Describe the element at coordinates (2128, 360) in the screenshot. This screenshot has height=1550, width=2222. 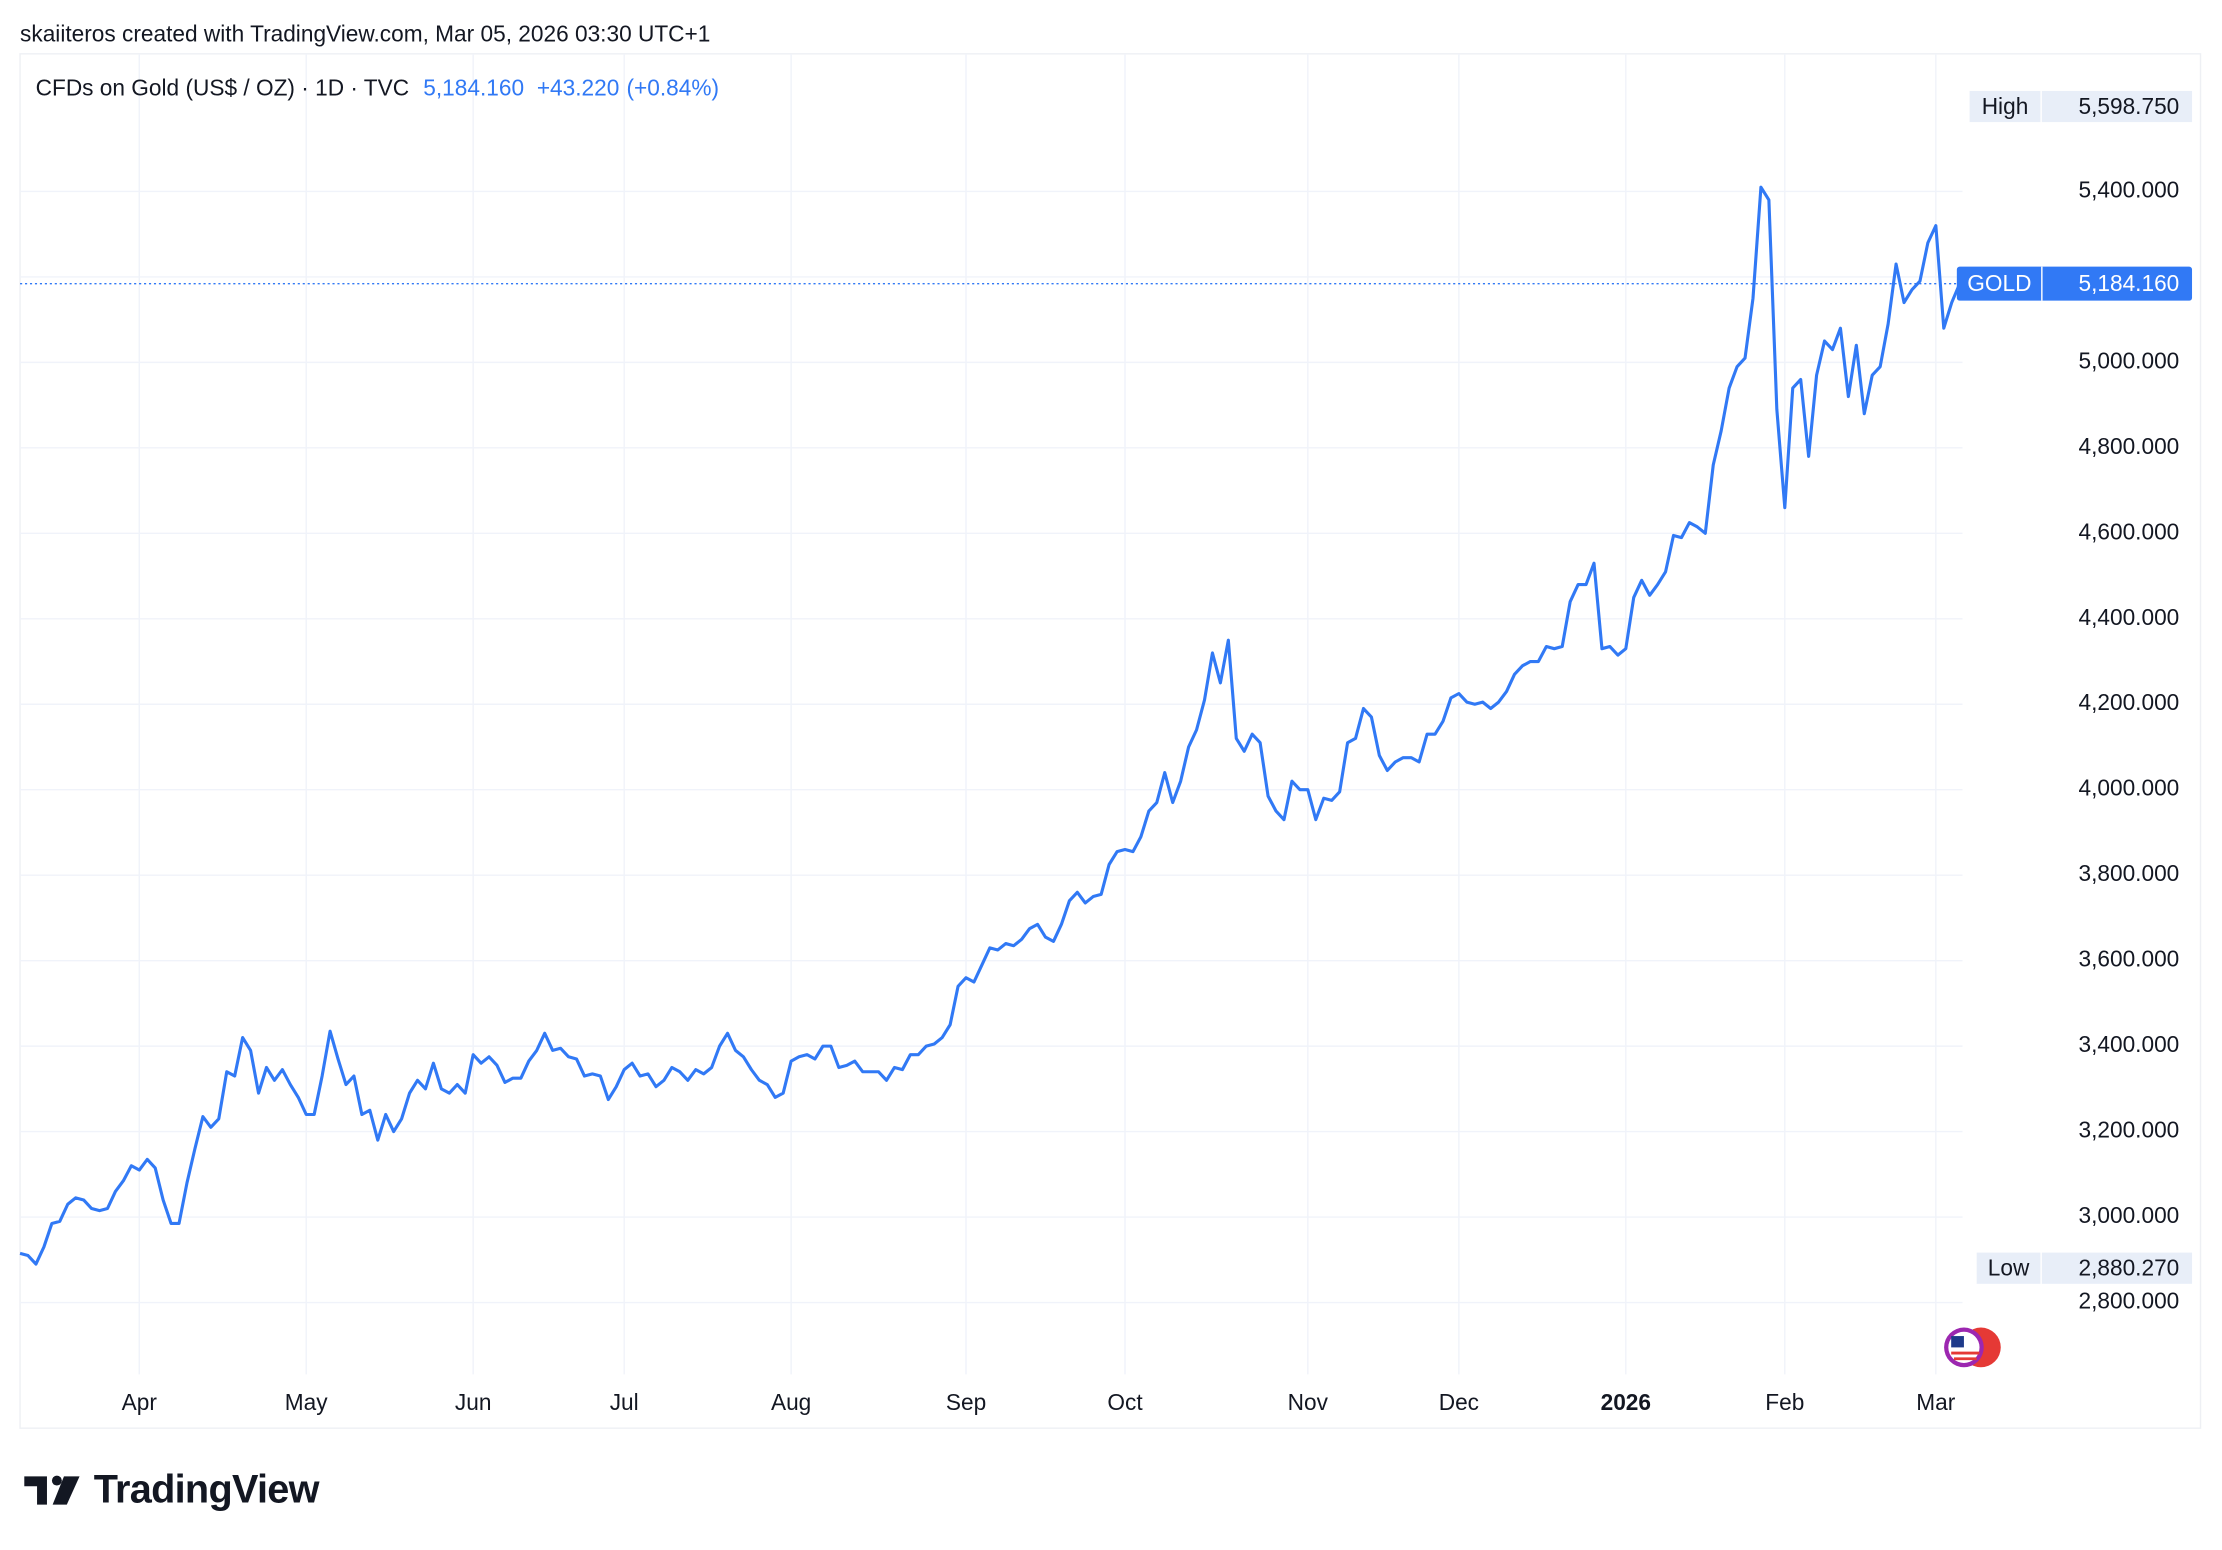
I see `y-tick-label: 5,000.000` at that location.